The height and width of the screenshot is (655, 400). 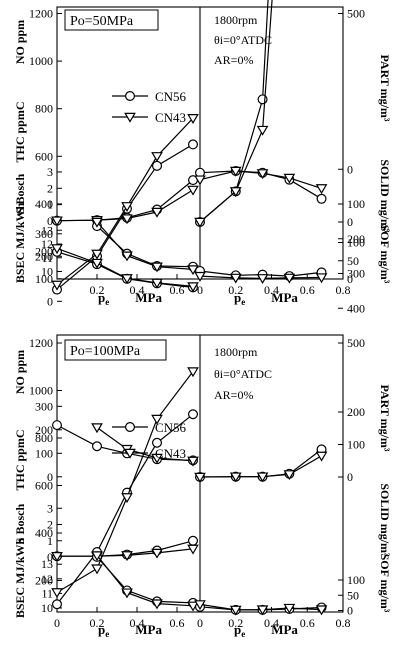 What do you see at coordinates (129, 427) in the screenshot?
I see `lower-legend-marker-cn56` at bounding box center [129, 427].